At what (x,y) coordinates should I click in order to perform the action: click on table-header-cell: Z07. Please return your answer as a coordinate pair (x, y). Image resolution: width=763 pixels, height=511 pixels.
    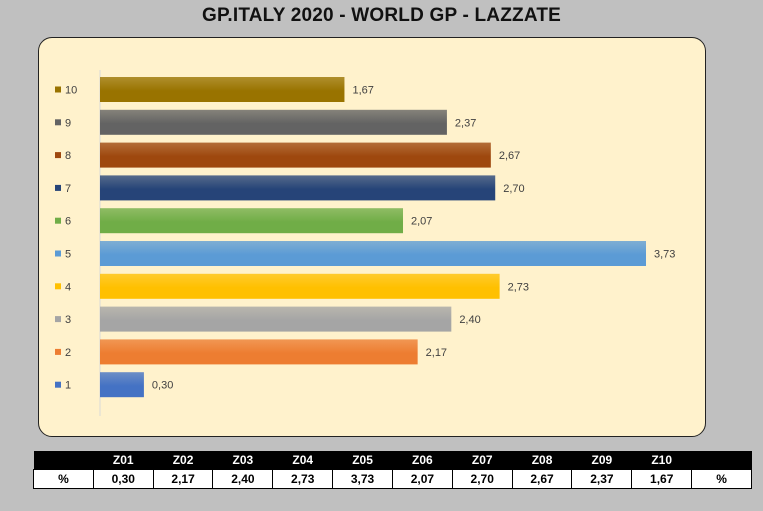
    Looking at the image, I should click on (482, 460).